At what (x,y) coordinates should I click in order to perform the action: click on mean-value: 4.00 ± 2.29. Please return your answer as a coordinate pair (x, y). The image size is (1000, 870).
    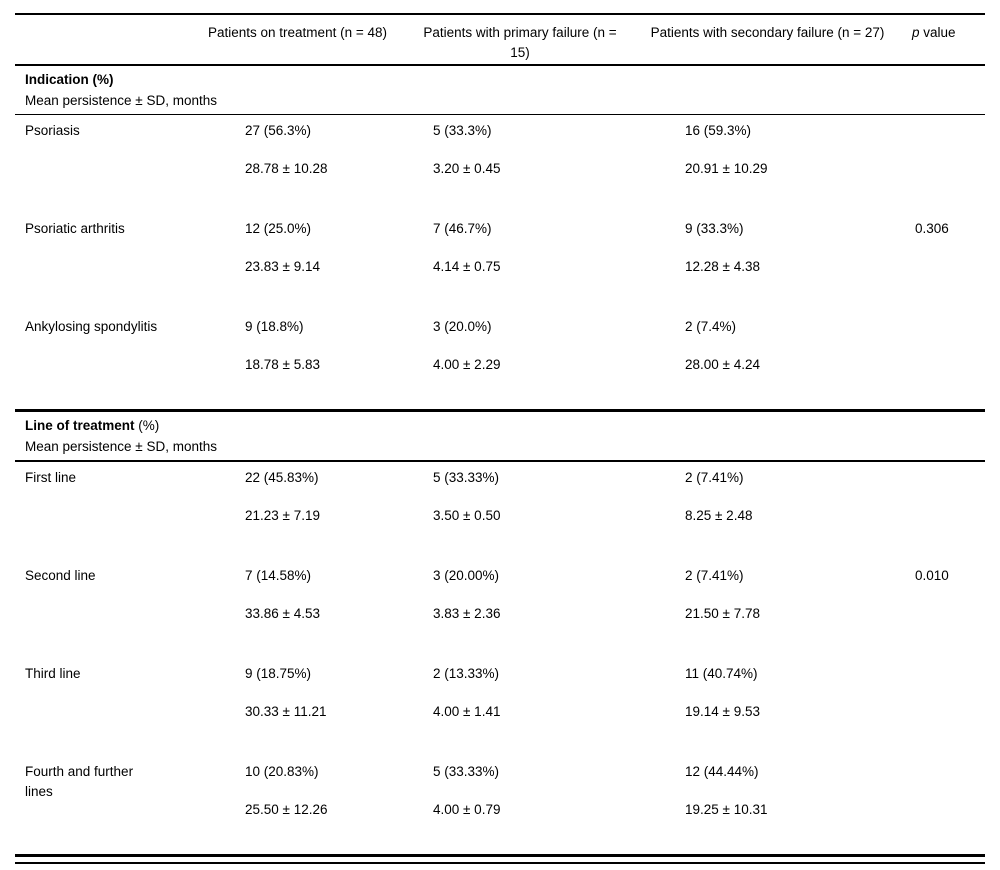
    Looking at the image, I should click on (467, 364).